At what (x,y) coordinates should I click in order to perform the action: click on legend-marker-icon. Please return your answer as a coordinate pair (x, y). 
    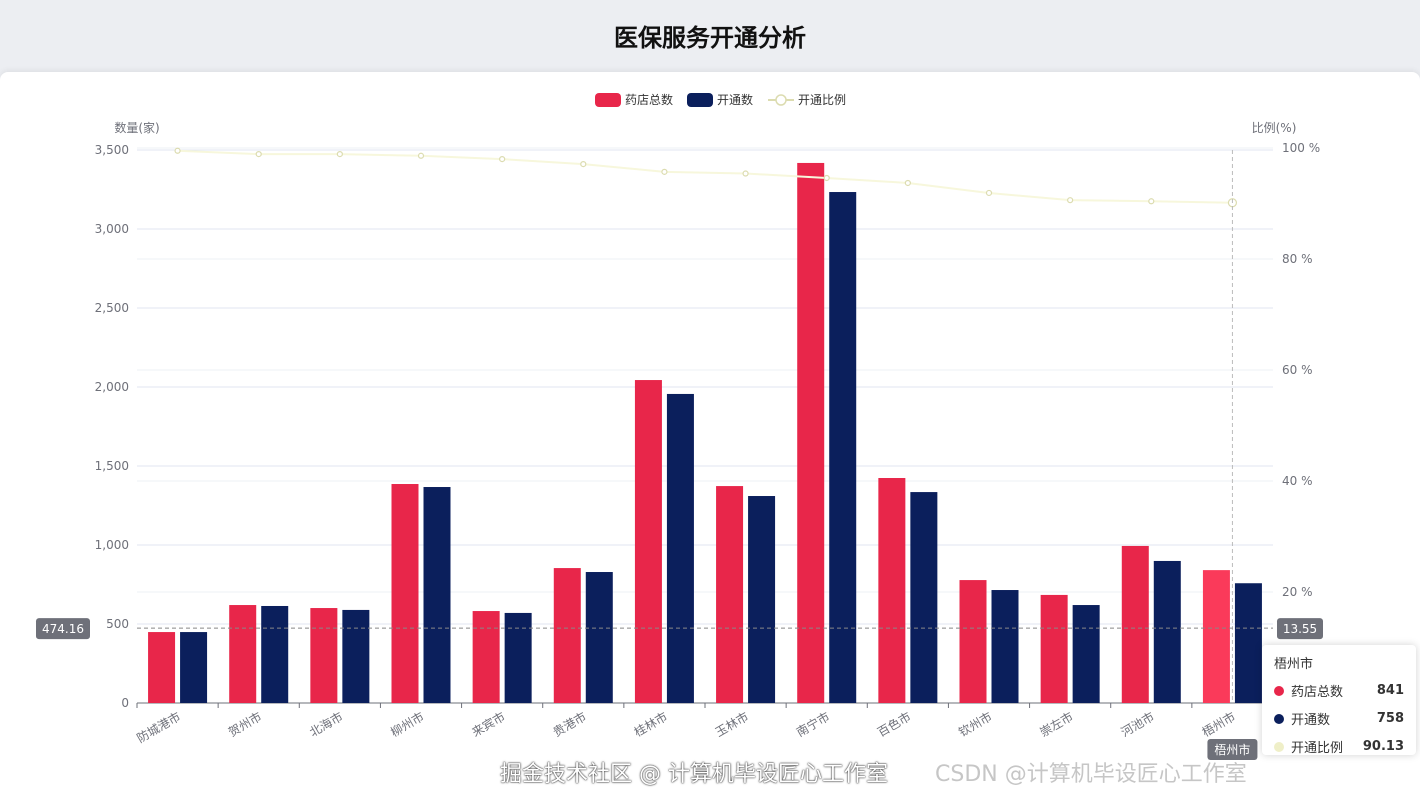
    Looking at the image, I should click on (781, 100).